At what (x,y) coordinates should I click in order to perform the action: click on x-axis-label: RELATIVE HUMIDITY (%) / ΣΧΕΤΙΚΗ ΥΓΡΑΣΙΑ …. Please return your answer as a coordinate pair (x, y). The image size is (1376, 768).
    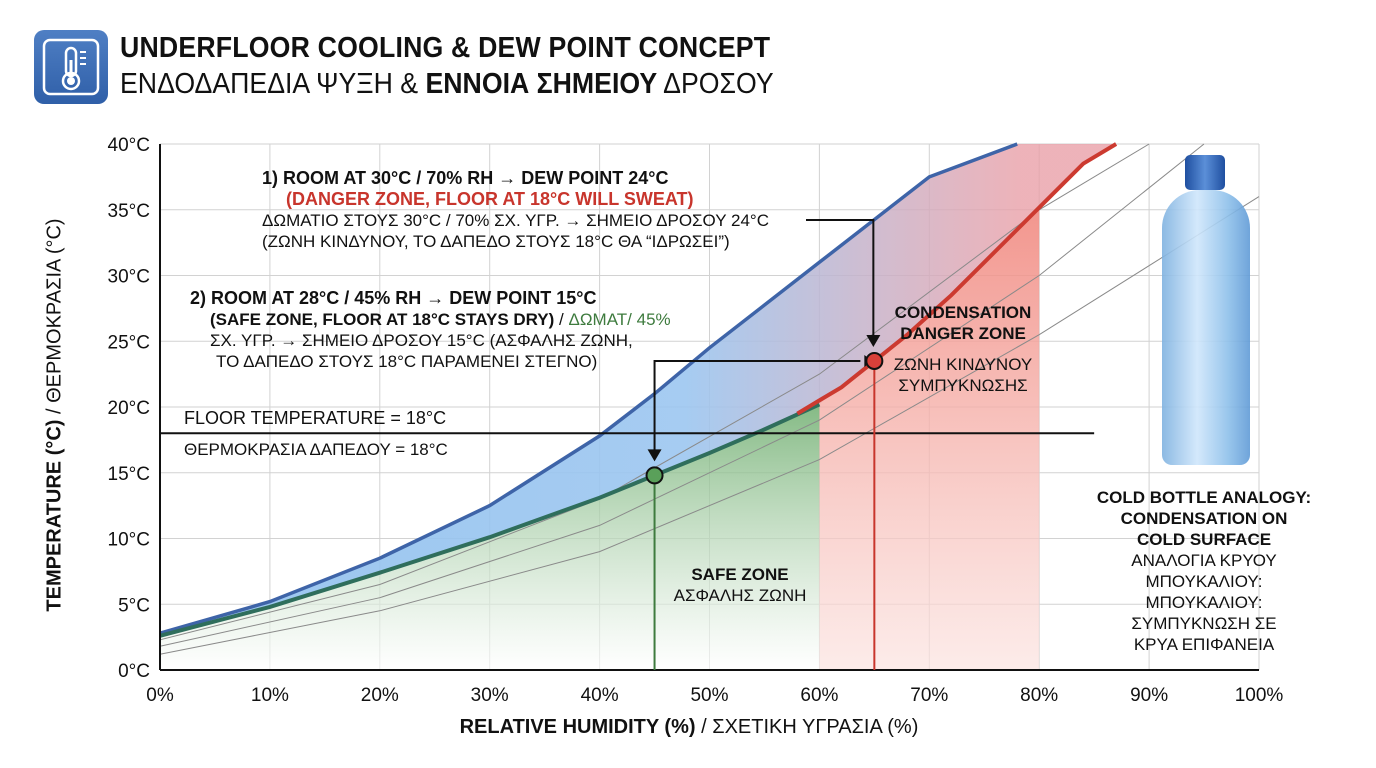
    Looking at the image, I should click on (689, 727).